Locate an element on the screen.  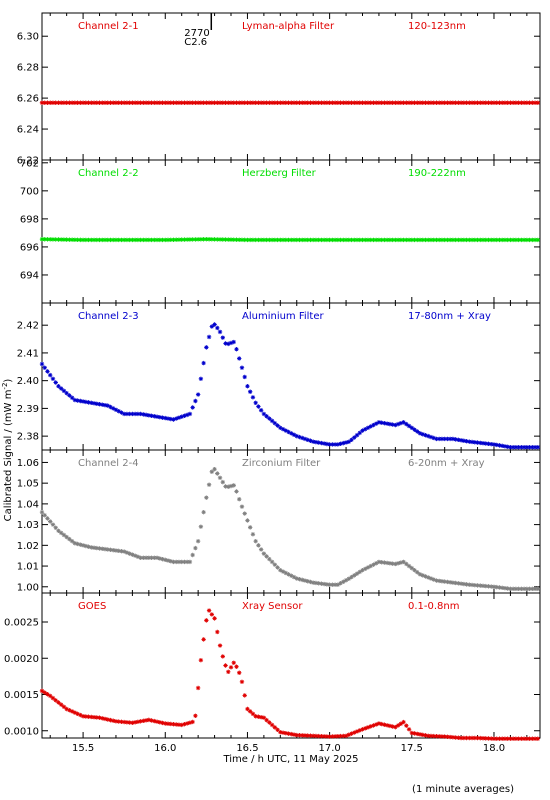
y-tick-label: 1.02 is located at coordinates (28, 546).